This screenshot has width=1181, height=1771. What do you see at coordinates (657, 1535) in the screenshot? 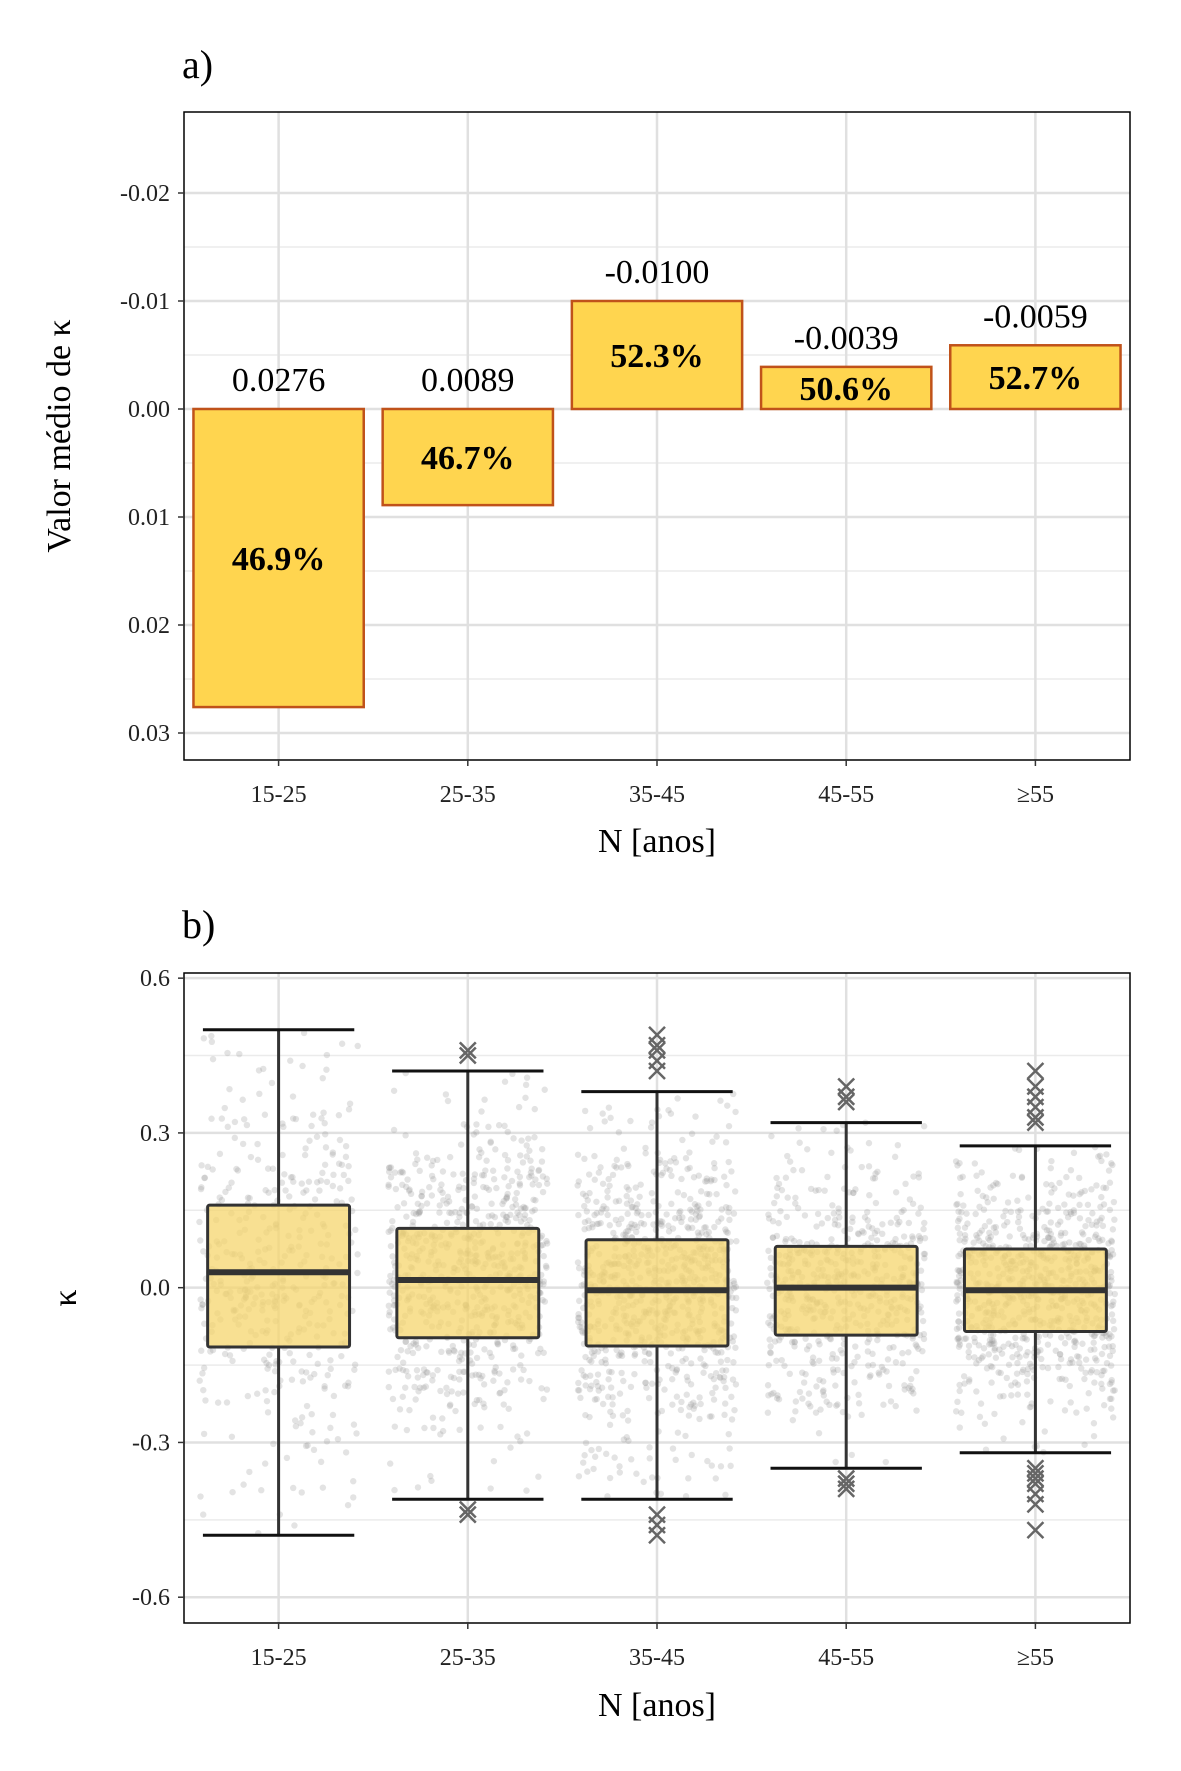
I see `outlier-marker` at bounding box center [657, 1535].